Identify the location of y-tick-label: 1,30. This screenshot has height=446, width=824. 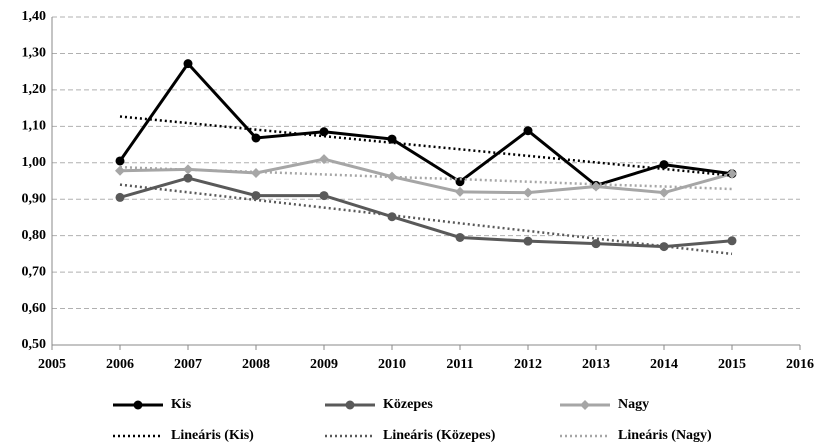
(34, 53).